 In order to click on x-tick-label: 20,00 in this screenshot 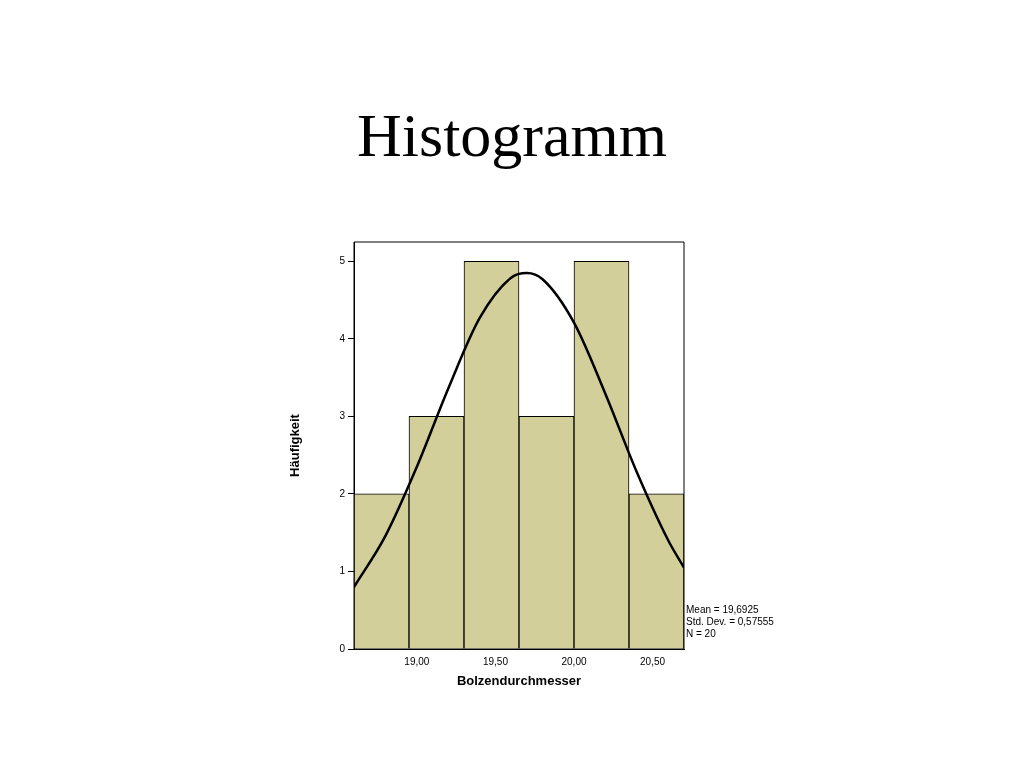, I will do `click(574, 661)`.